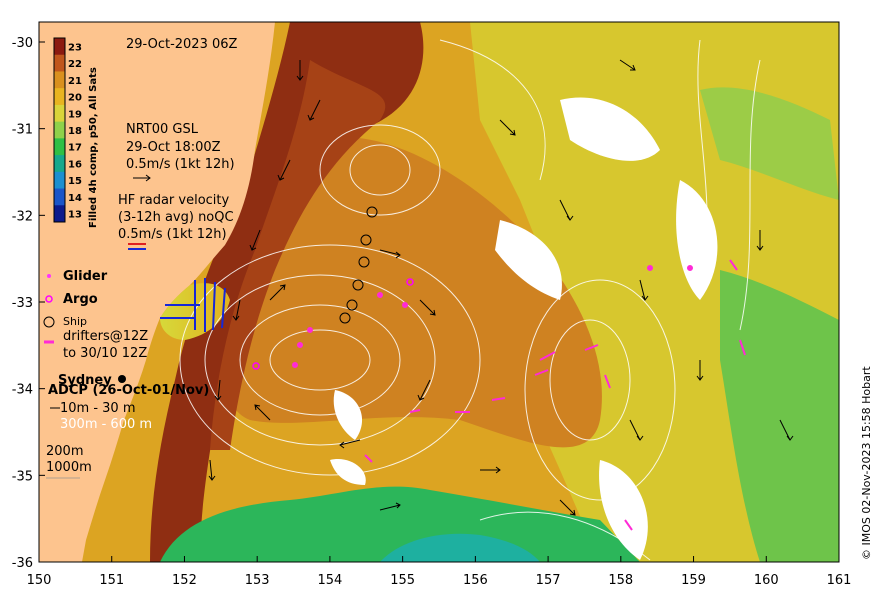 The image size is (880, 600). I want to click on argo-float-marker, so click(410, 282).